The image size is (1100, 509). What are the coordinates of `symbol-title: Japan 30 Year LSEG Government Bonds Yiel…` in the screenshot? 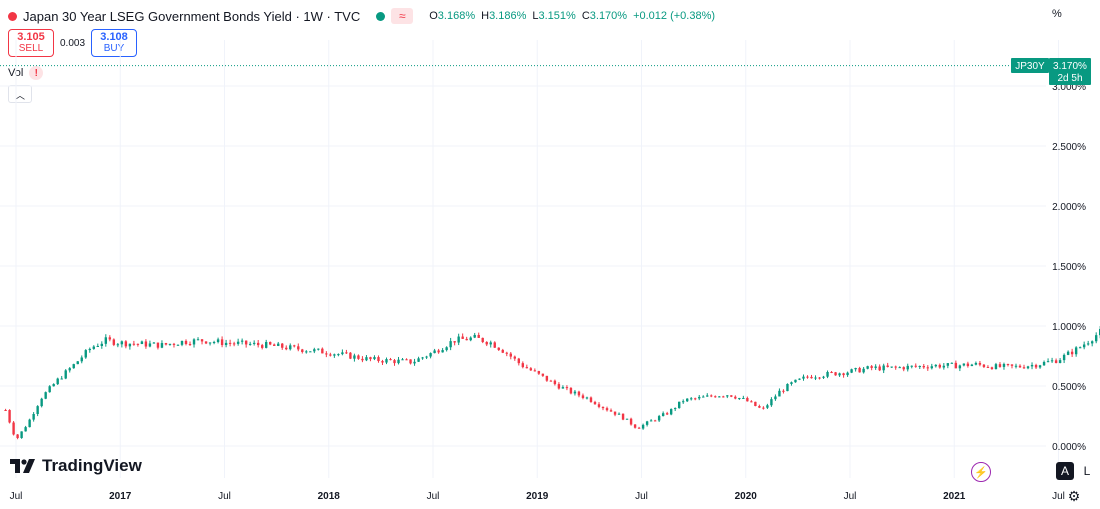 It's located at (192, 16).